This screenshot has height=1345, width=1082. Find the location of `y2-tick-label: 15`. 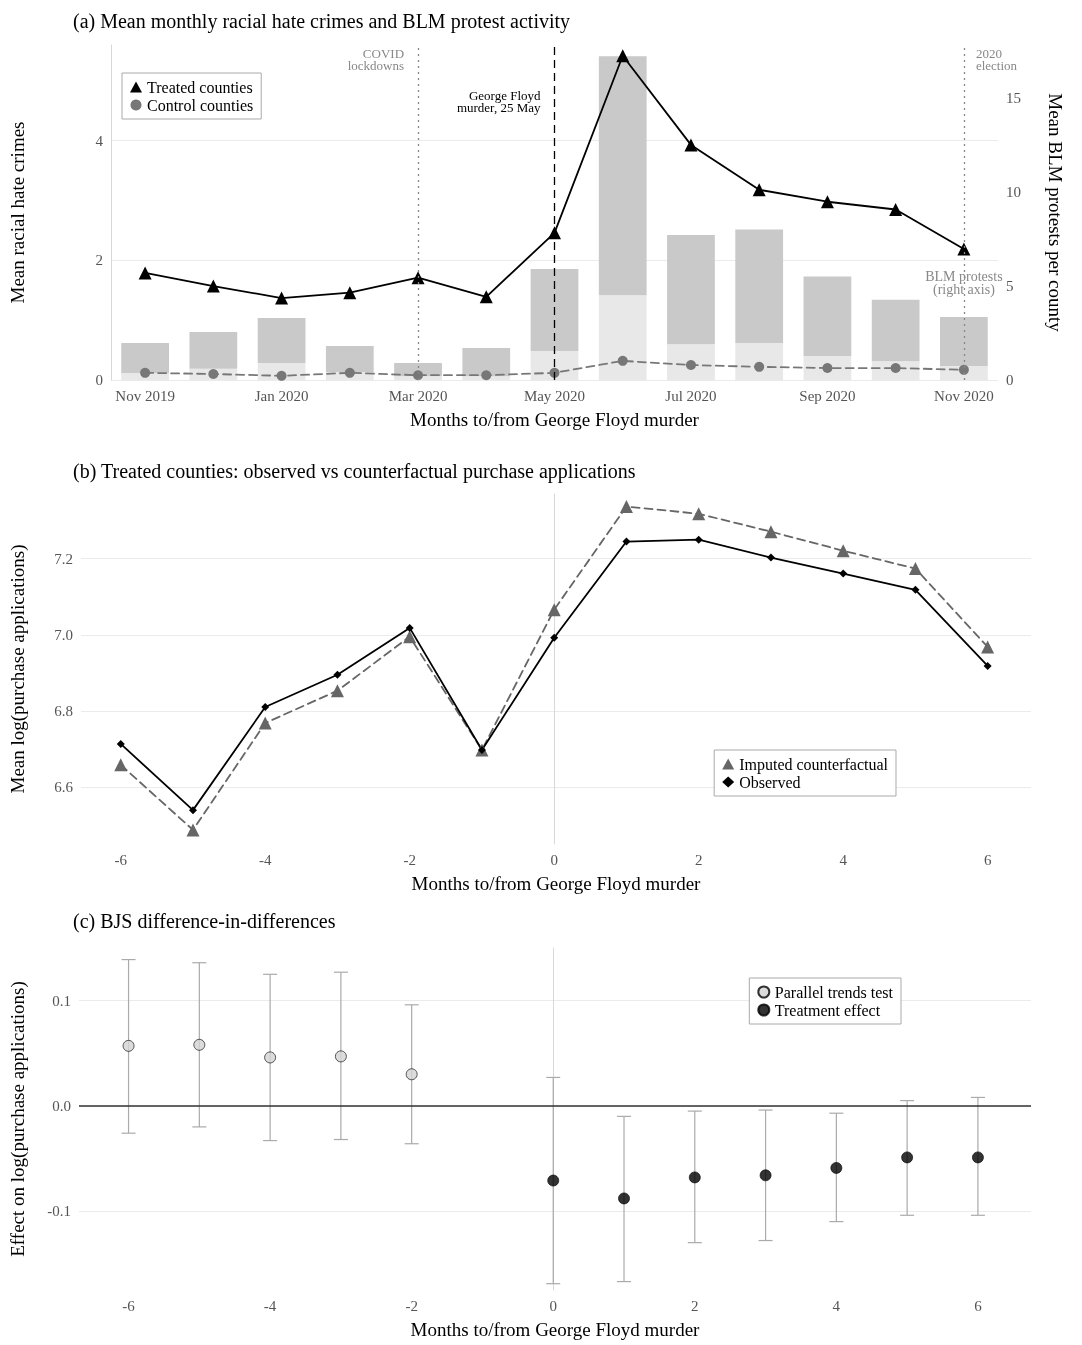

y2-tick-label: 15 is located at coordinates (1013, 97).